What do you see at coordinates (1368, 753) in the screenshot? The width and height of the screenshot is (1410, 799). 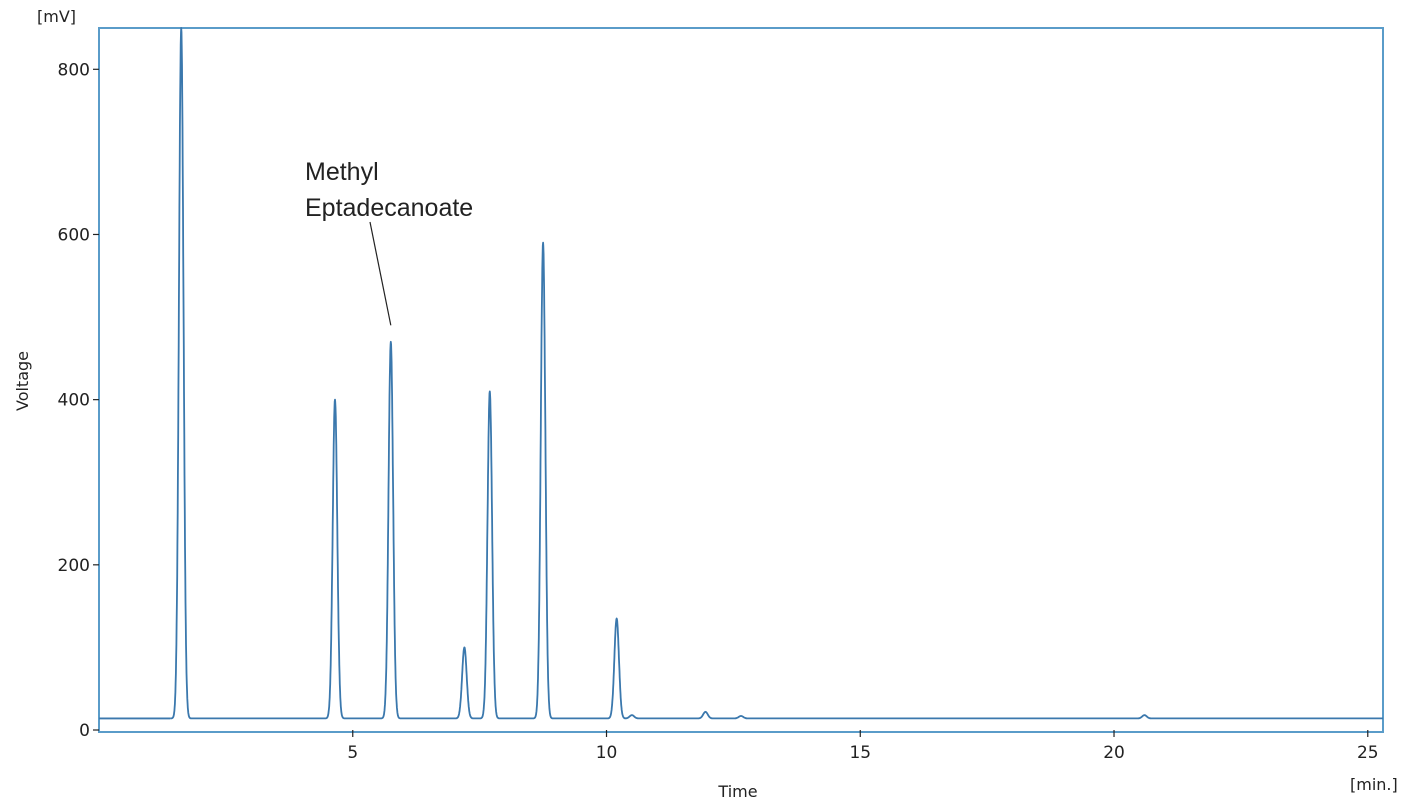 I see `x-tick-label: 25` at bounding box center [1368, 753].